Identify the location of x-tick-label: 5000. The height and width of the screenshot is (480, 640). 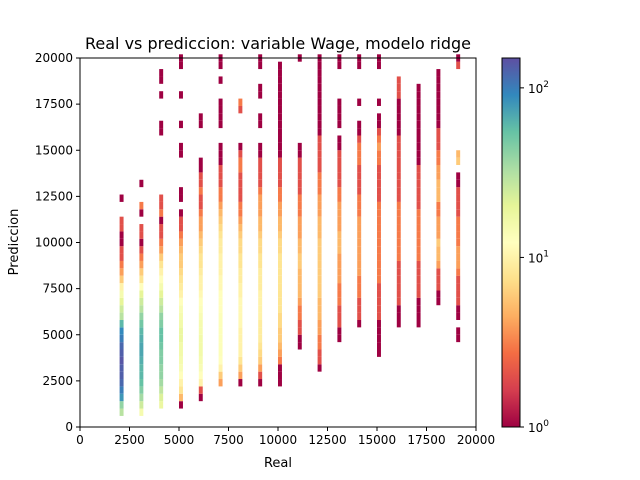
(179, 440).